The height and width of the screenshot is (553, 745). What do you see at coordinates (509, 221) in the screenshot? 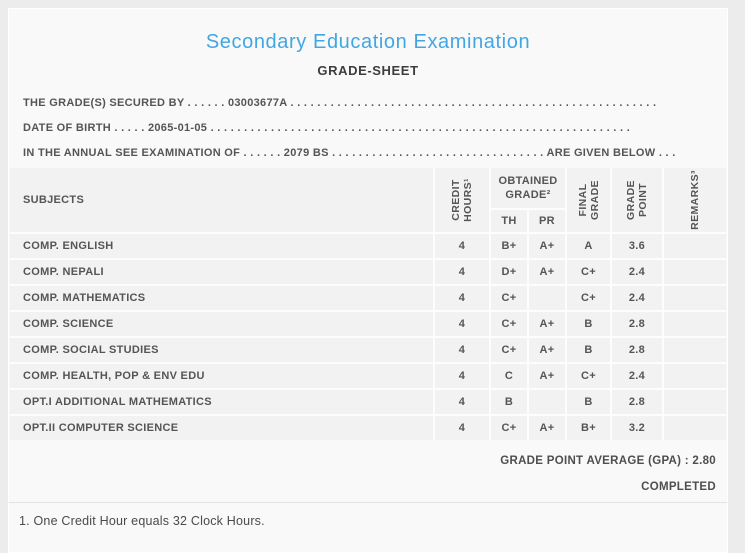
I see `theory-subcolumn-header: TH` at bounding box center [509, 221].